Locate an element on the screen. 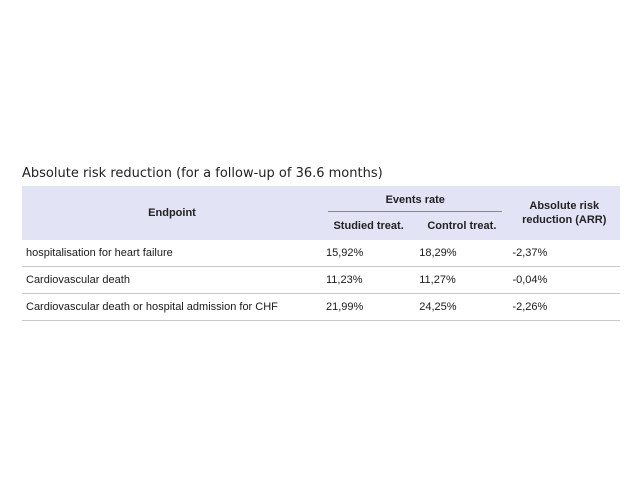 The height and width of the screenshot is (478, 638). header-control: Control treat. is located at coordinates (462, 226).